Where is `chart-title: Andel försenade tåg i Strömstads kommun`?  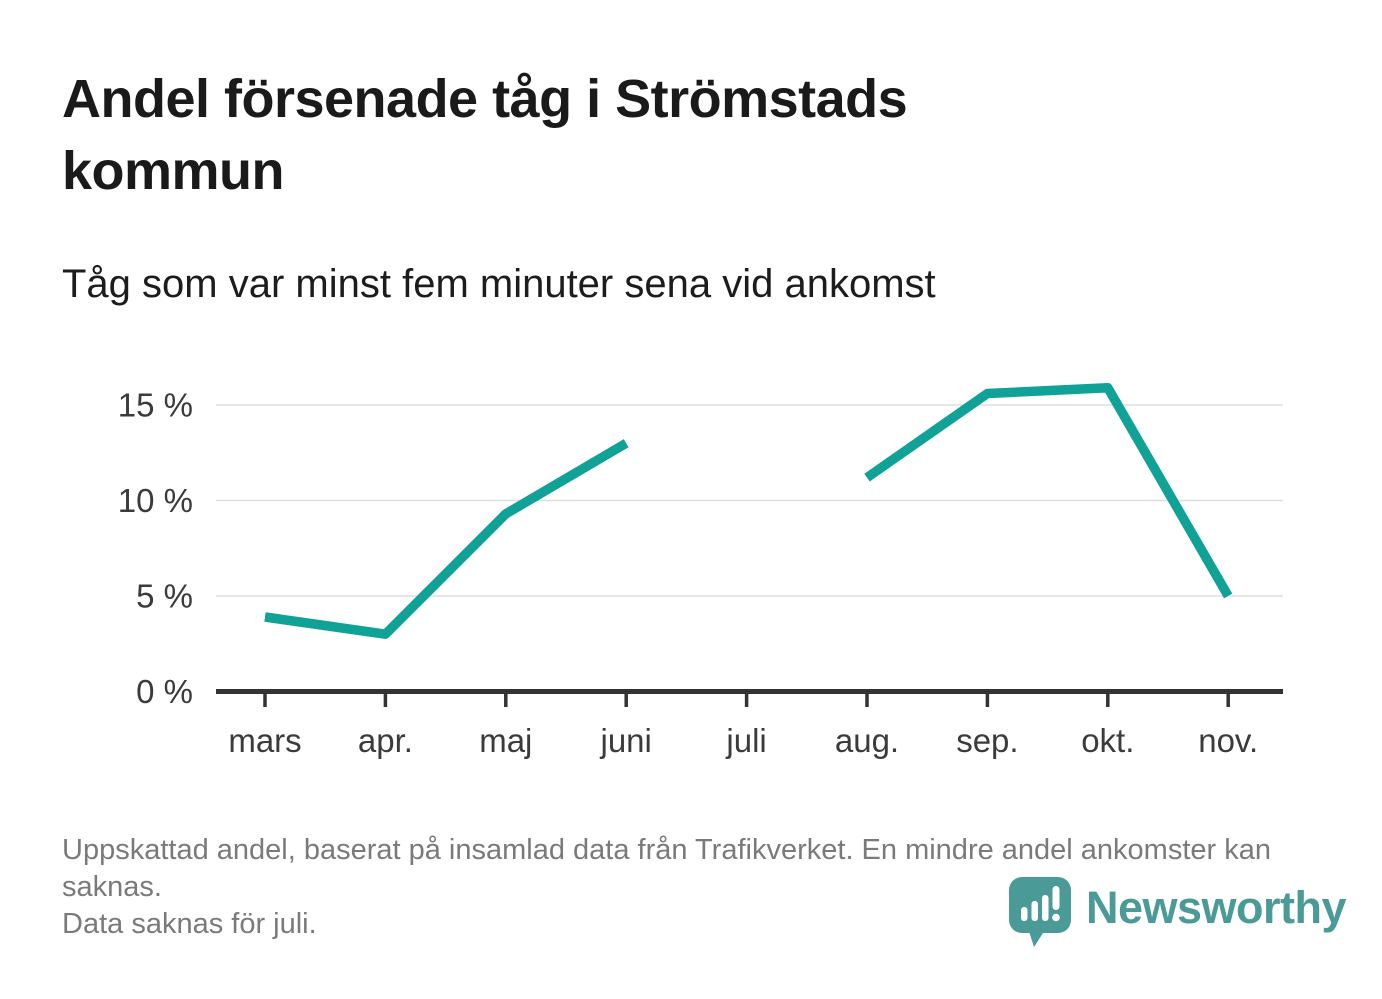 chart-title: Andel försenade tåg i Strömstads kommun is located at coordinates (485, 135).